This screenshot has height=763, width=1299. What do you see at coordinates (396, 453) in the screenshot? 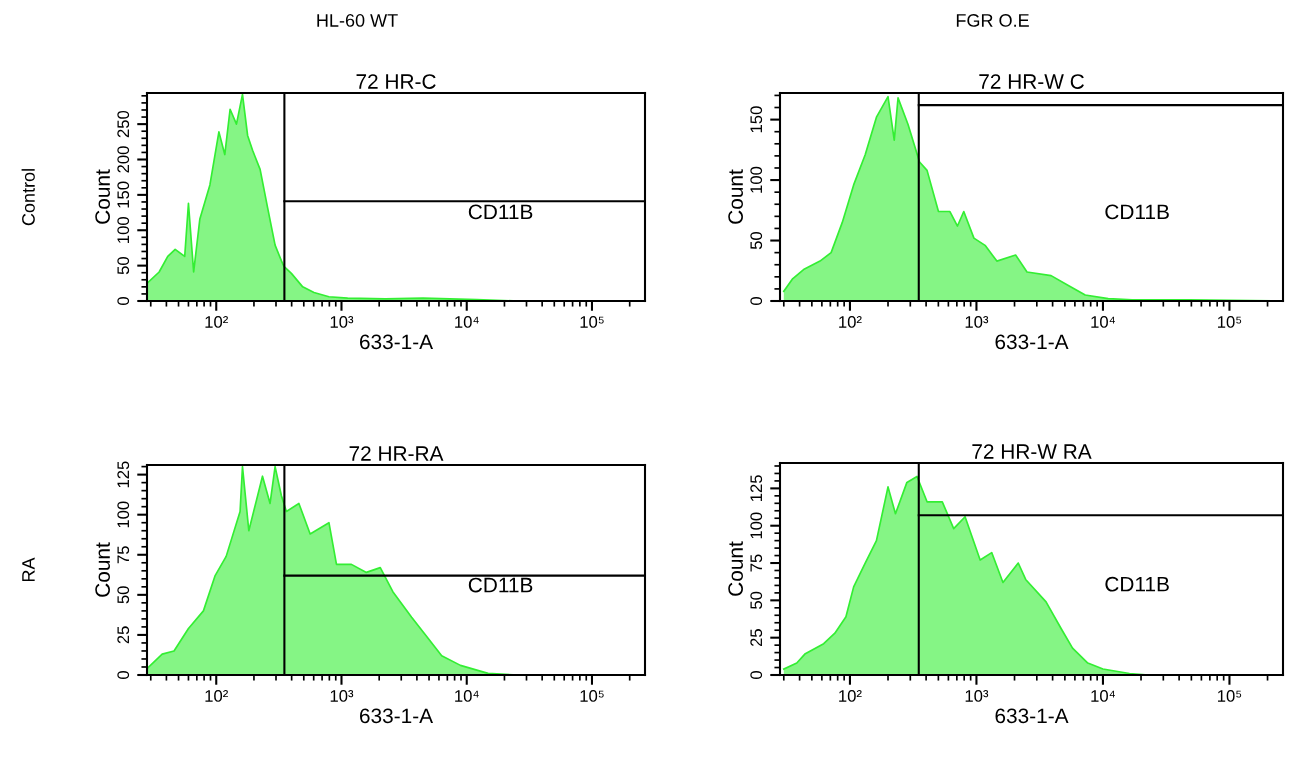
I see `chart-title: 72 HR-RA` at bounding box center [396, 453].